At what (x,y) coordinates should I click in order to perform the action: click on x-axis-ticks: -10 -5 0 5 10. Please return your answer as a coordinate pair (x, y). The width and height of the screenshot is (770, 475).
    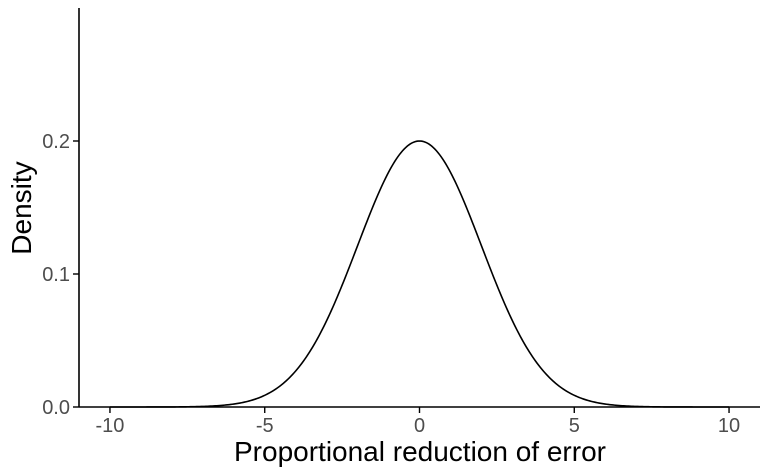
    Looking at the image, I should click on (418, 422).